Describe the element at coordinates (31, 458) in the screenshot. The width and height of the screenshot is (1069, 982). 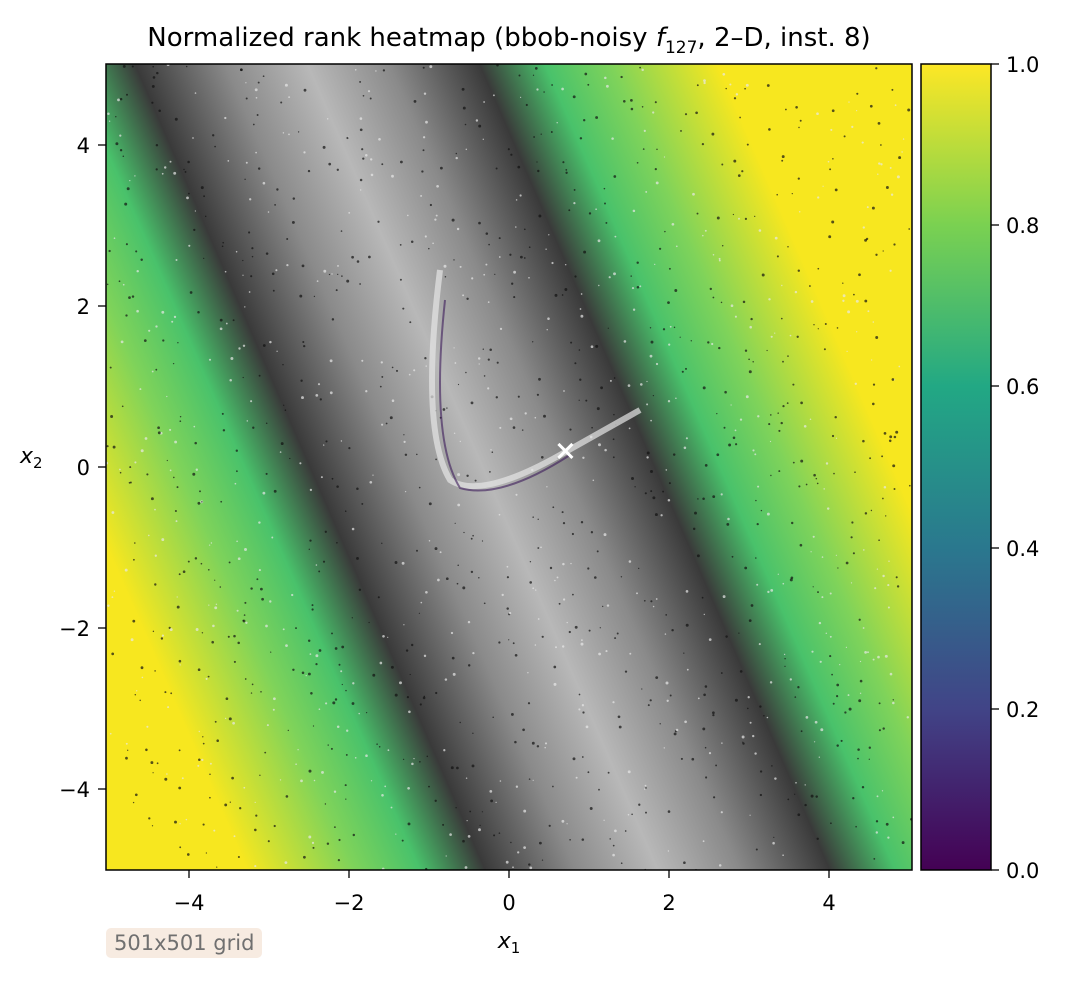
I see `y-axis-title: x2` at that location.